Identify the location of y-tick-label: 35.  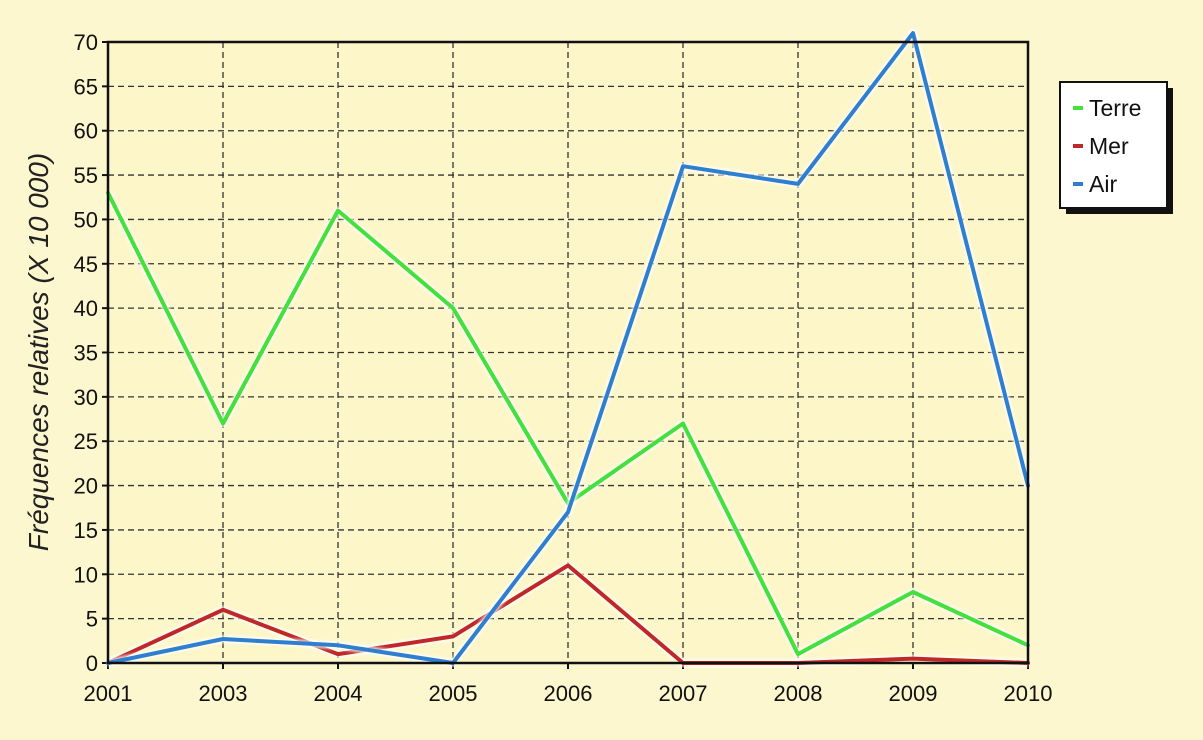
(86, 353).